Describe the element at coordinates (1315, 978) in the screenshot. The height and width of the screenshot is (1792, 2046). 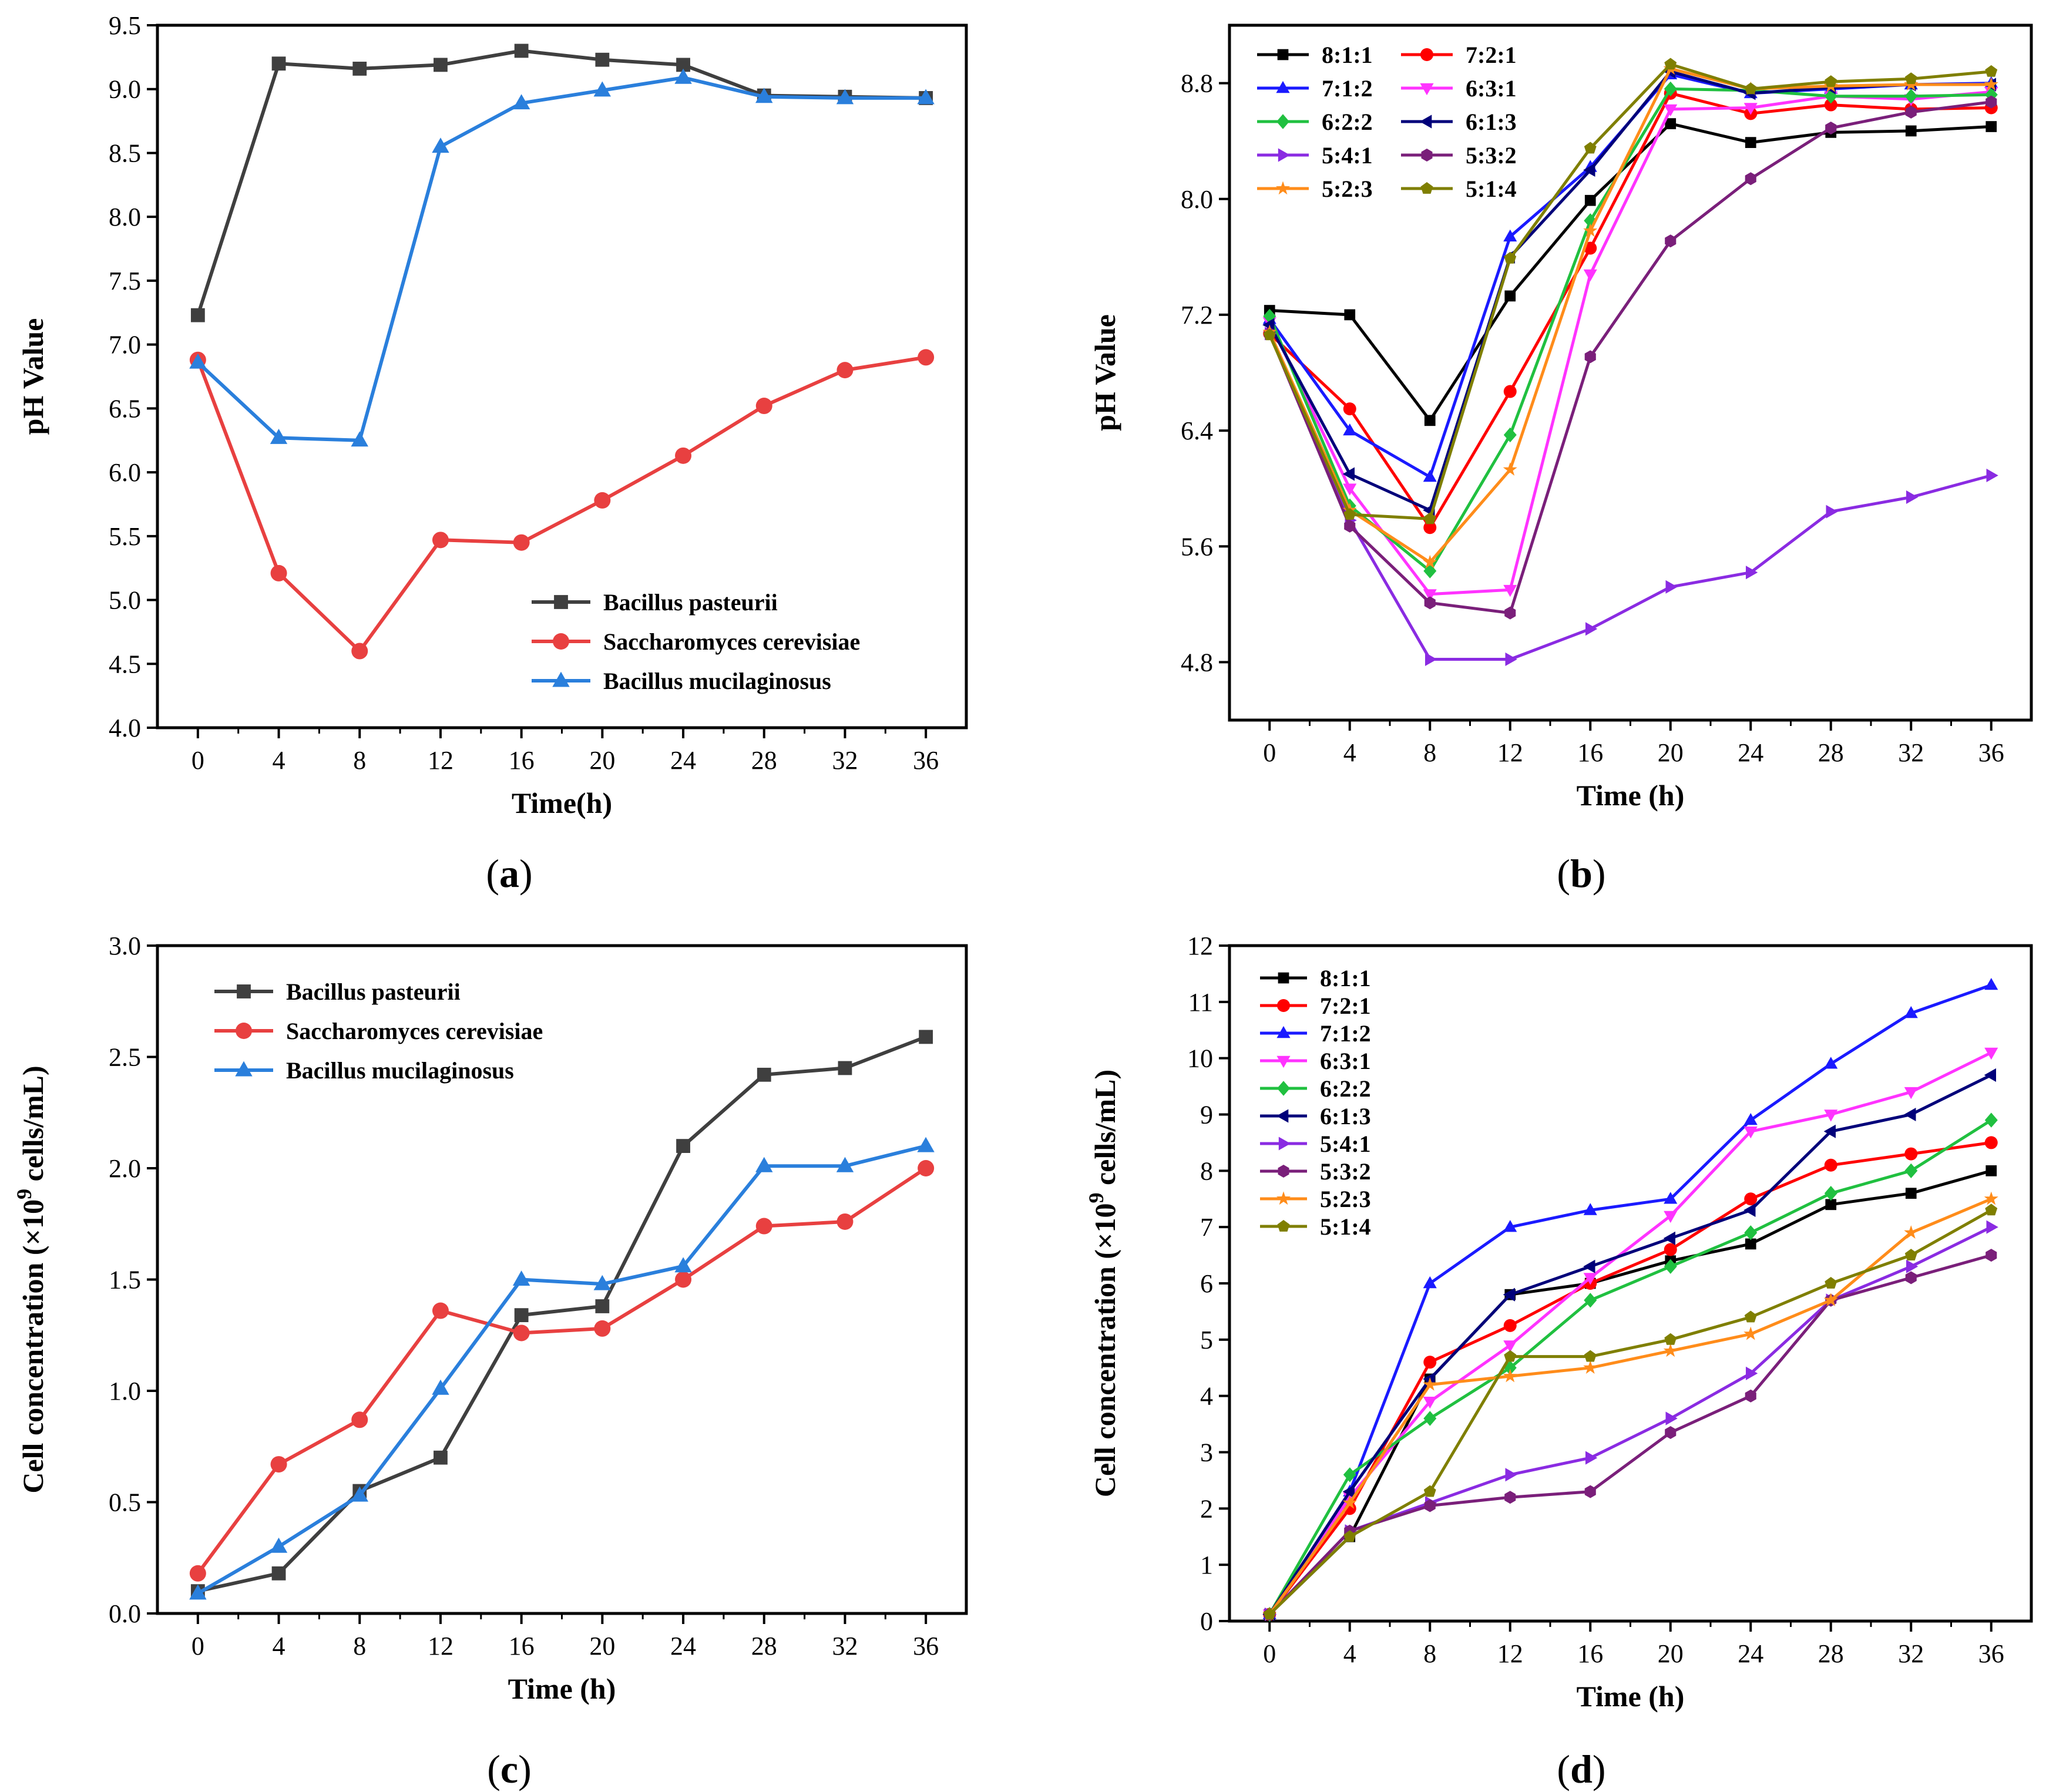
I see `legend-item: 8:1:1` at that location.